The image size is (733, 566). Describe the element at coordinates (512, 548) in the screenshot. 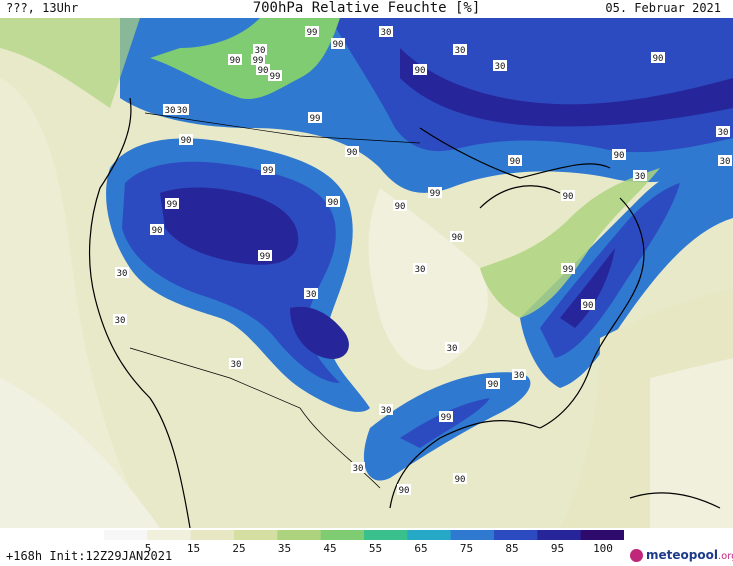

I see `legend-tick-label: 85` at that location.